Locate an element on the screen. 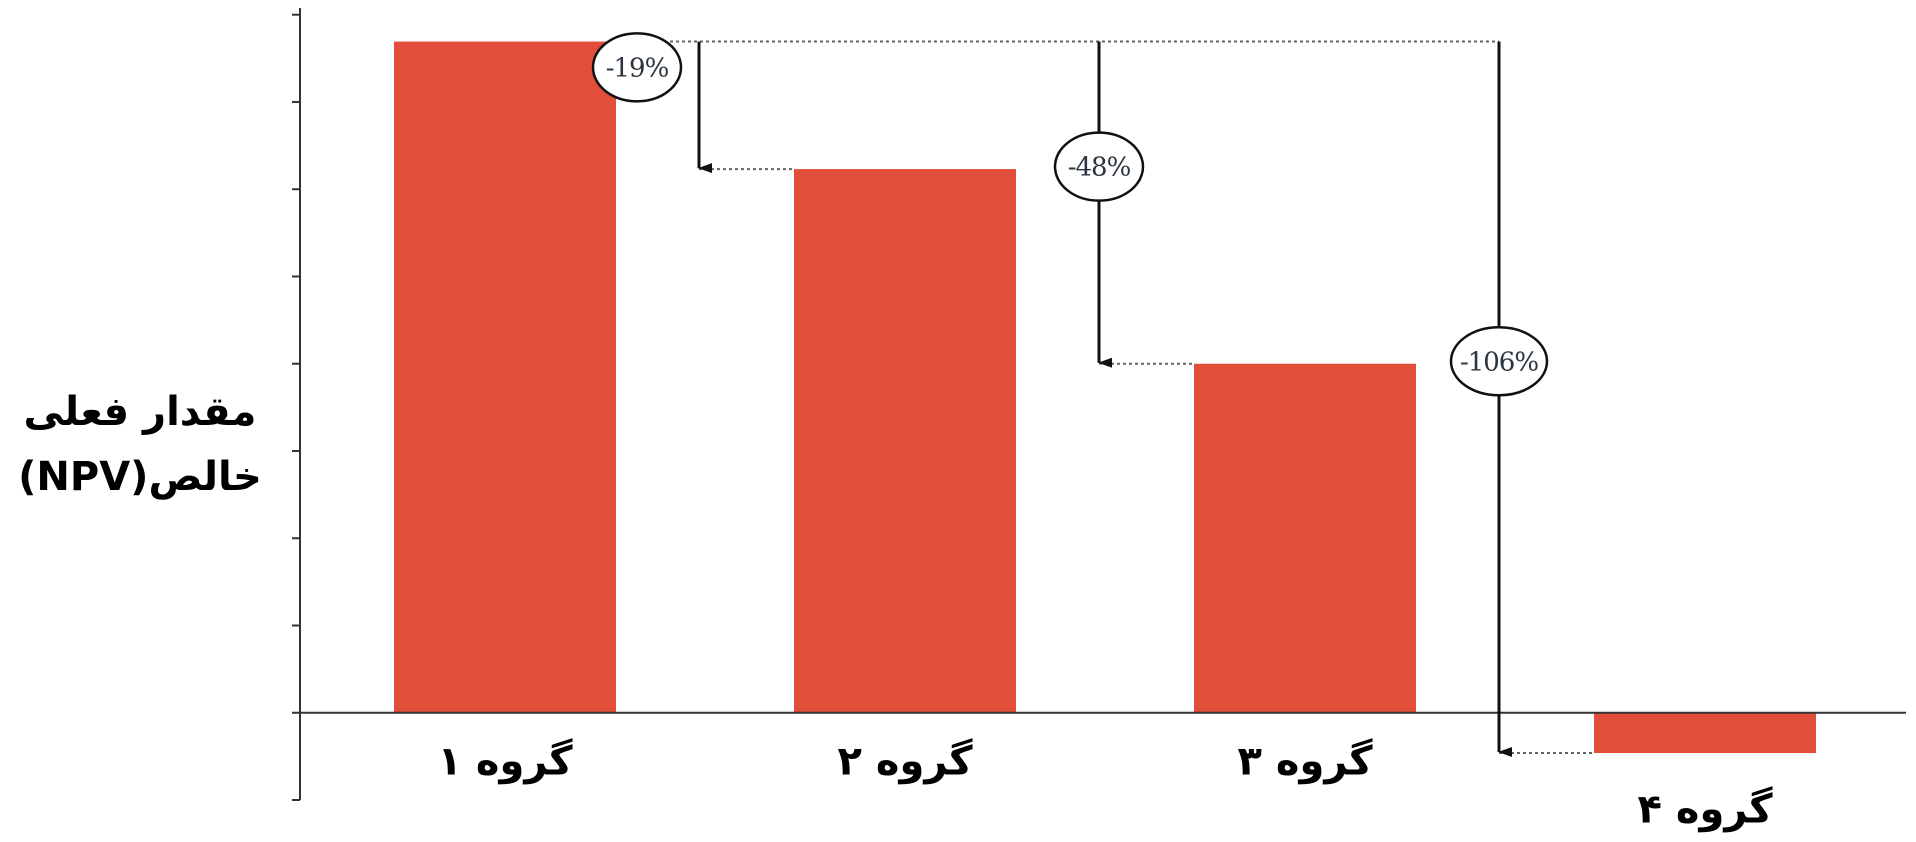 This screenshot has height=842, width=1916. percentage-label: -48% is located at coordinates (1099, 168).